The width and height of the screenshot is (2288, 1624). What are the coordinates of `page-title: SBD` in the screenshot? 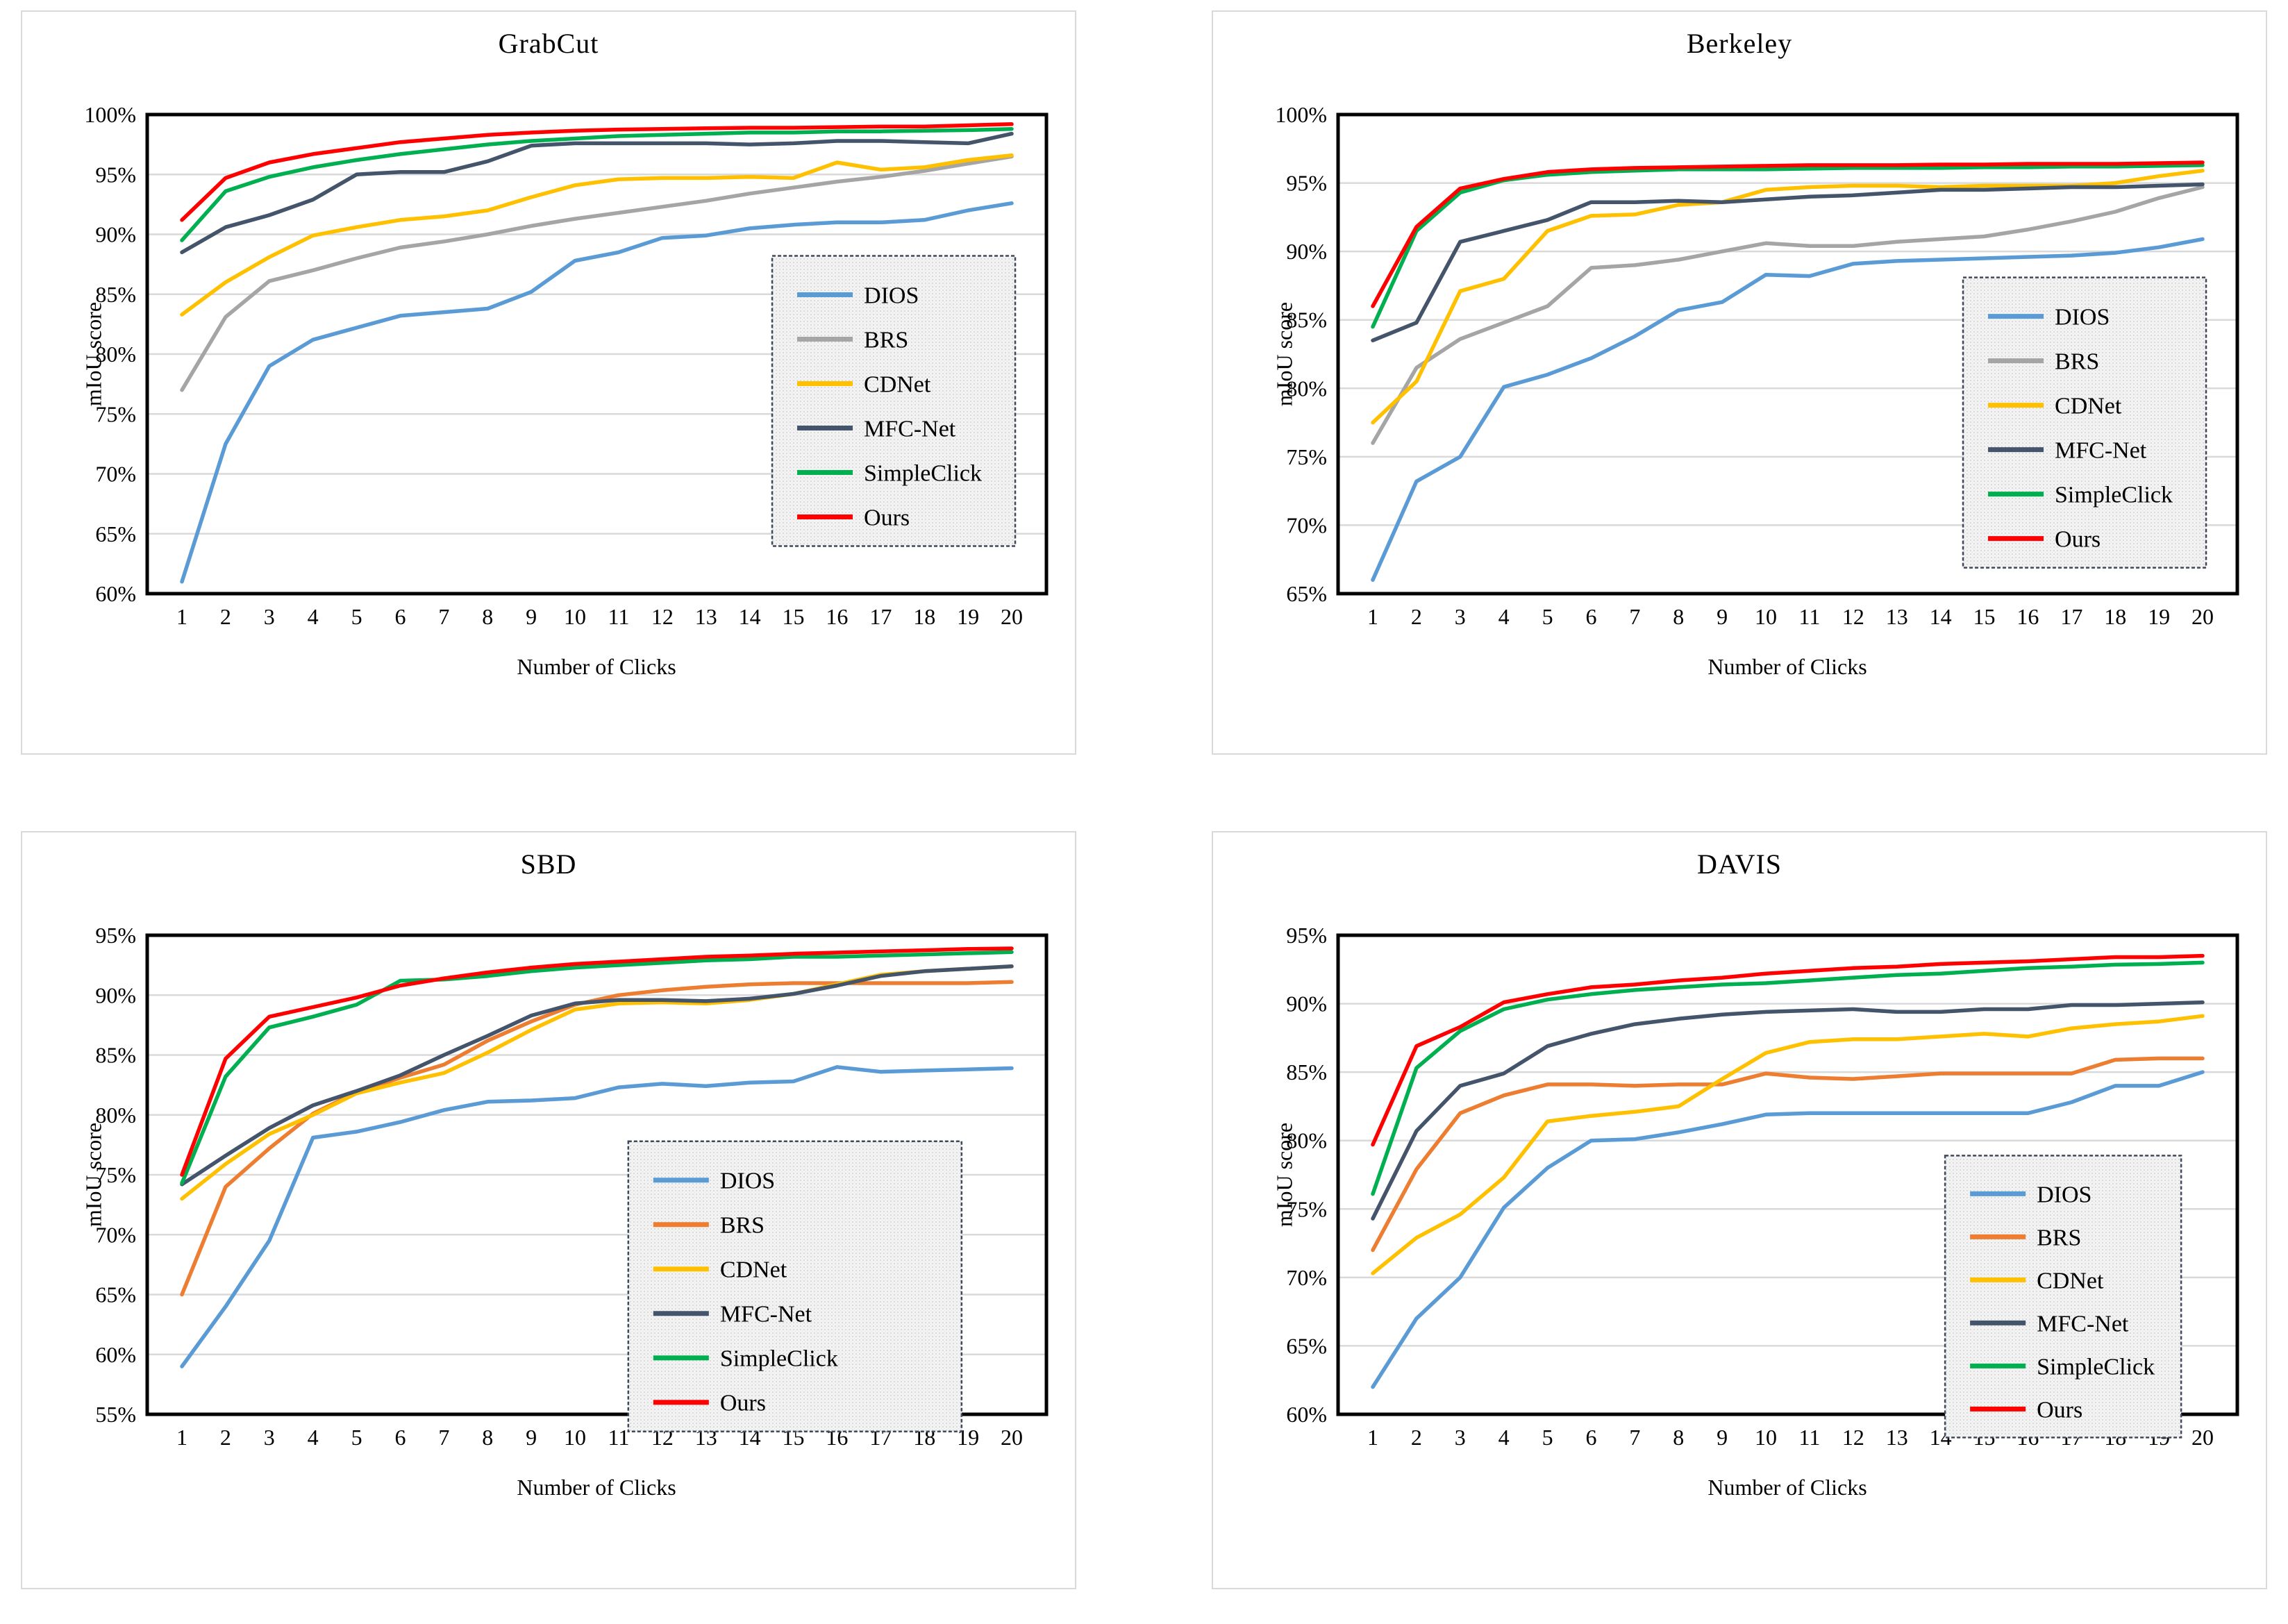 It's located at (548, 864).